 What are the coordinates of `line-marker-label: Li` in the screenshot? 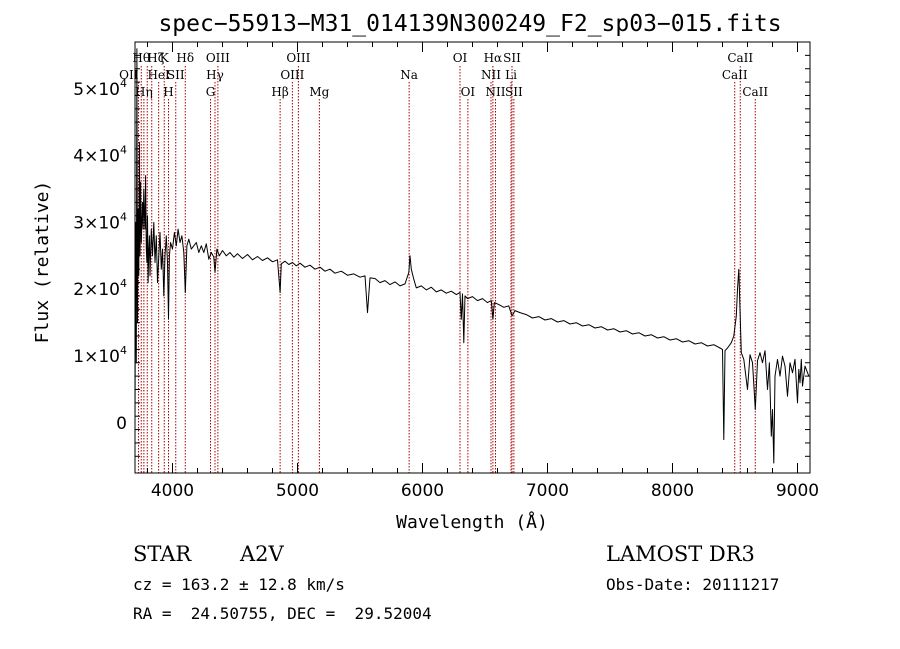 It's located at (511, 75).